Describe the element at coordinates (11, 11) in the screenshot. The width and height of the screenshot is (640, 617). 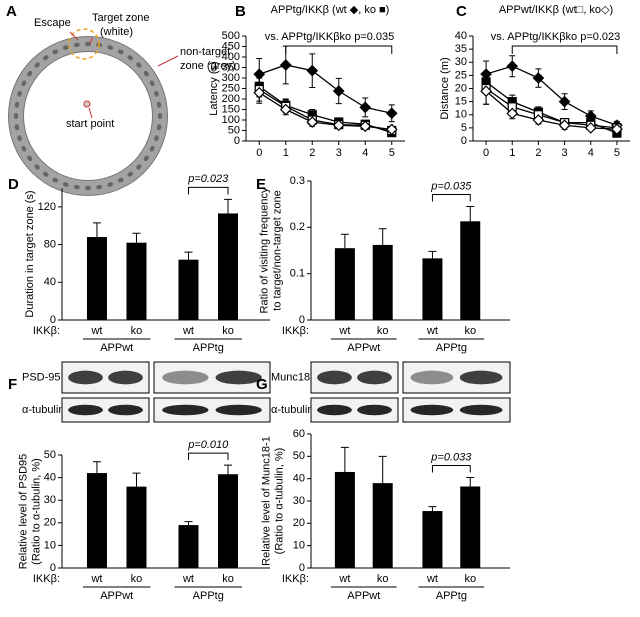
I see `panel-letter: A` at that location.